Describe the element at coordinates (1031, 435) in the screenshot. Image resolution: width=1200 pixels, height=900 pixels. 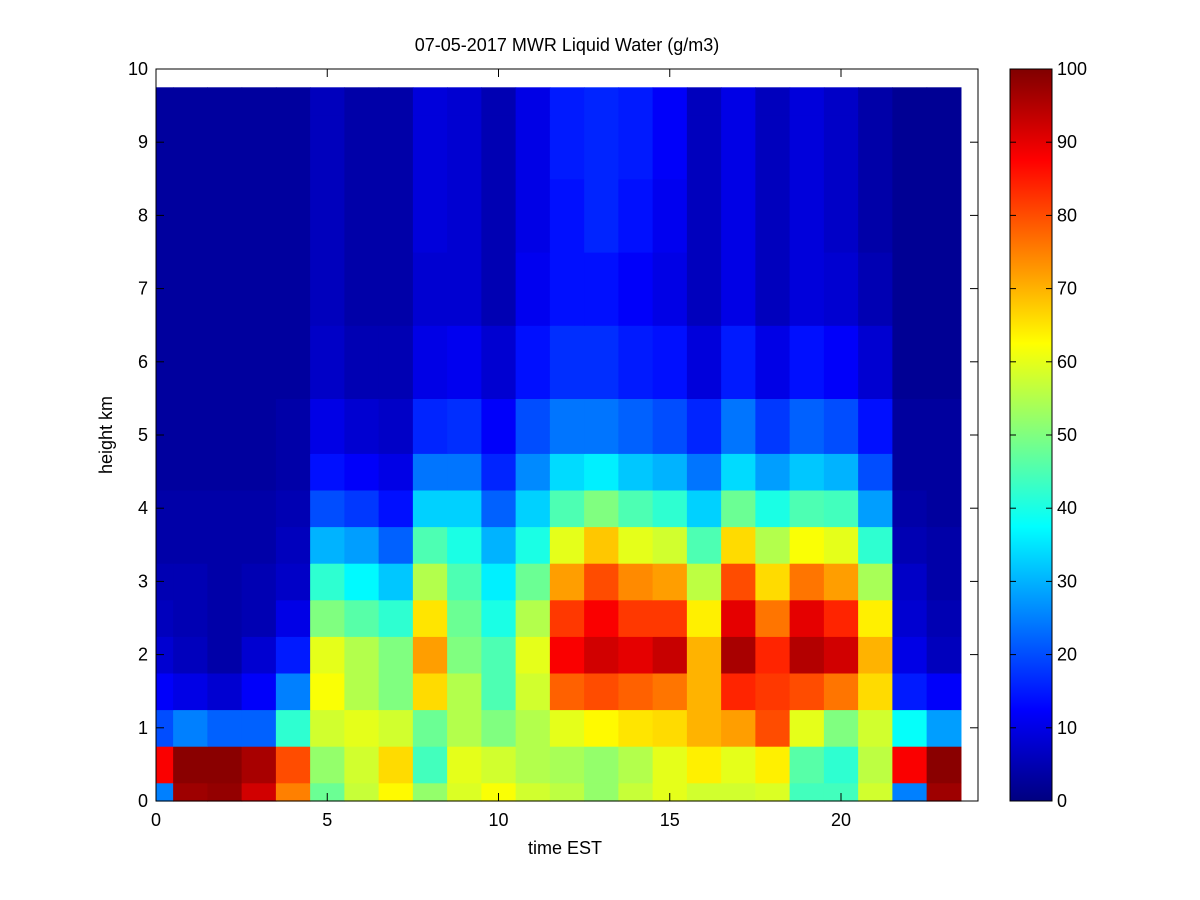
I see `colorbar-gradient` at that location.